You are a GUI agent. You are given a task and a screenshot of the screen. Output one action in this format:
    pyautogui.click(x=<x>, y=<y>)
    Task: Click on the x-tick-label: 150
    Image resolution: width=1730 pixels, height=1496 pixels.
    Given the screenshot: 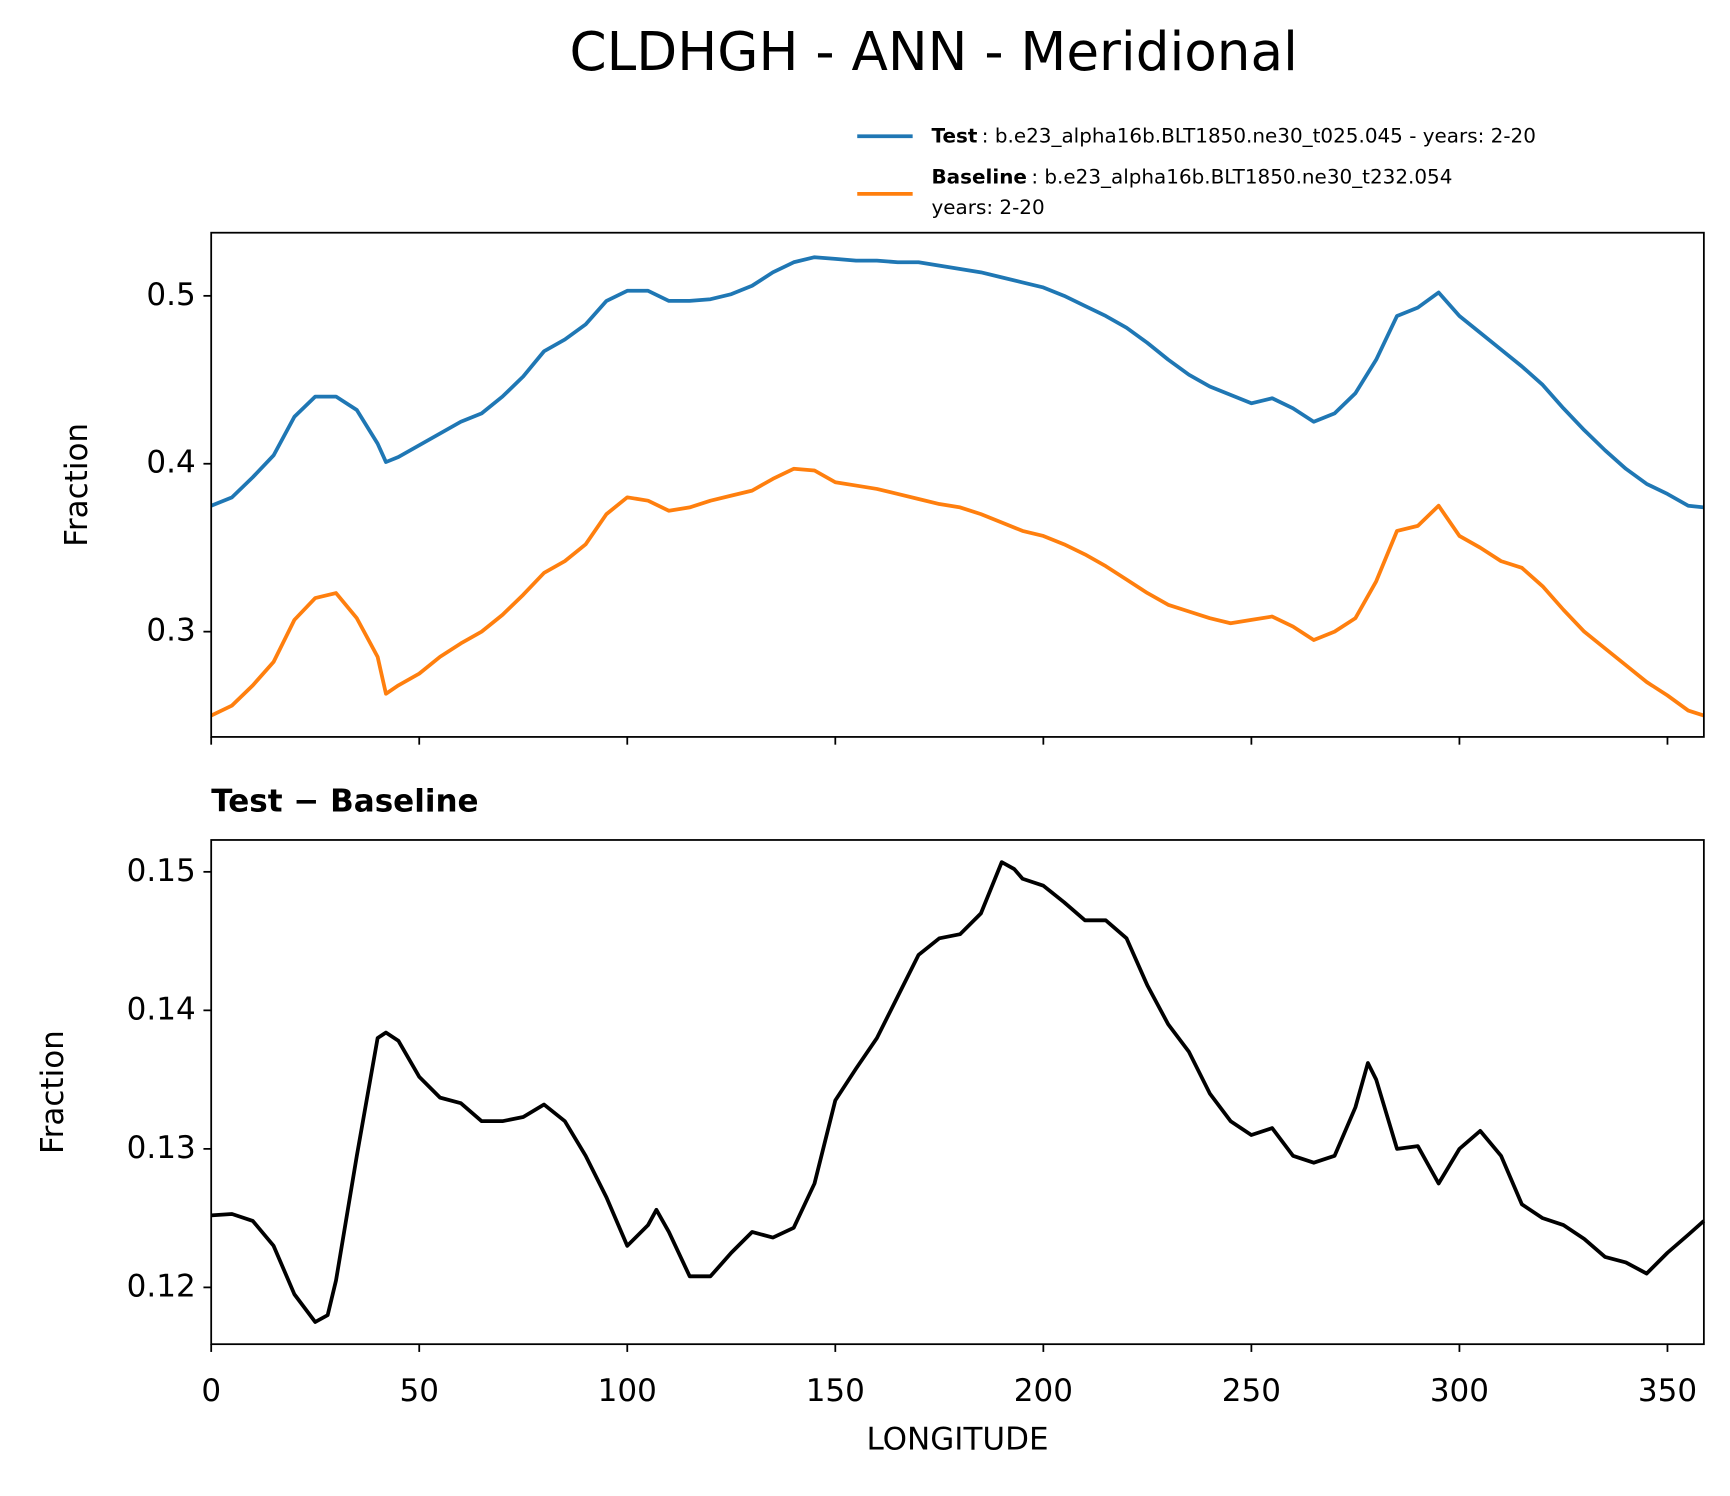 What is the action you would take?
    pyautogui.click(x=835, y=1391)
    